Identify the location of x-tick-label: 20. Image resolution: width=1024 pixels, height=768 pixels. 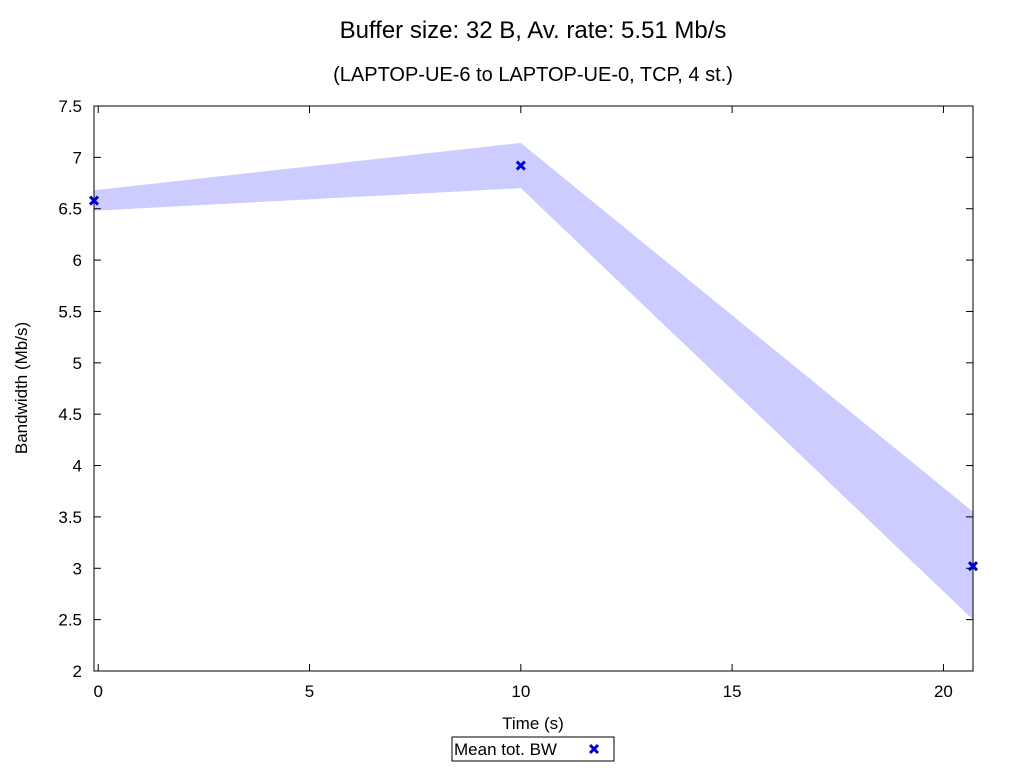
(943, 691).